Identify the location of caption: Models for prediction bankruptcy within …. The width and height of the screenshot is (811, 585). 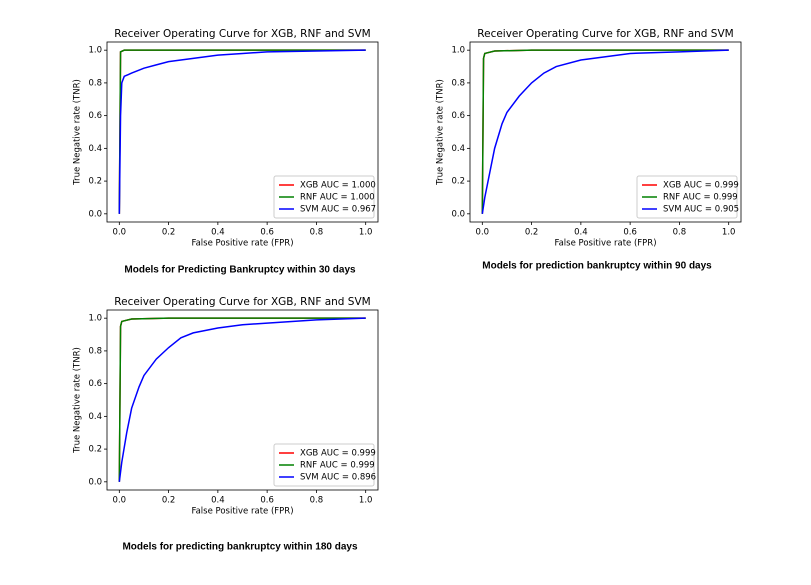
(597, 266).